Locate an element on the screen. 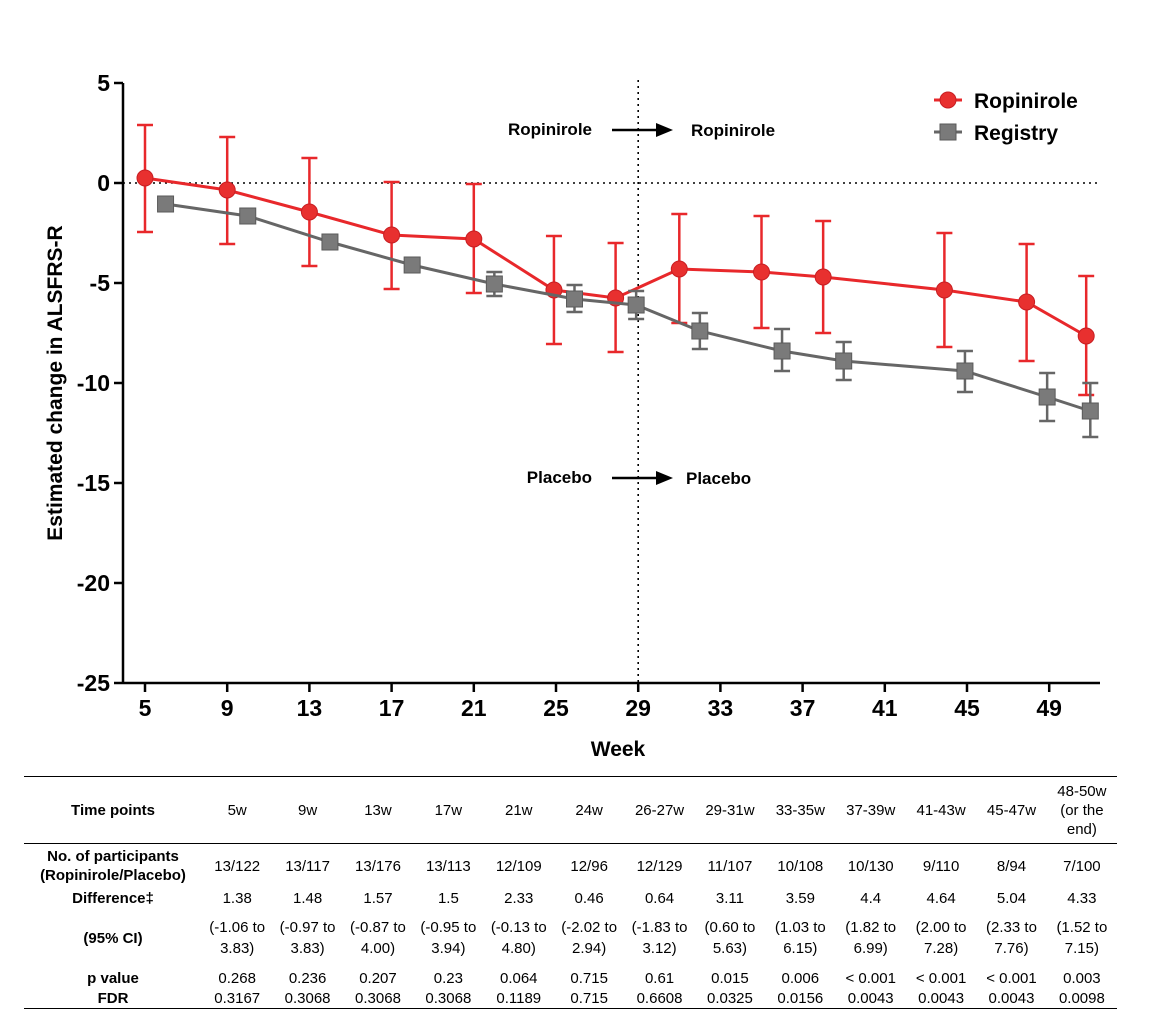  fdr-cell: 0.0098 is located at coordinates (1082, 998).